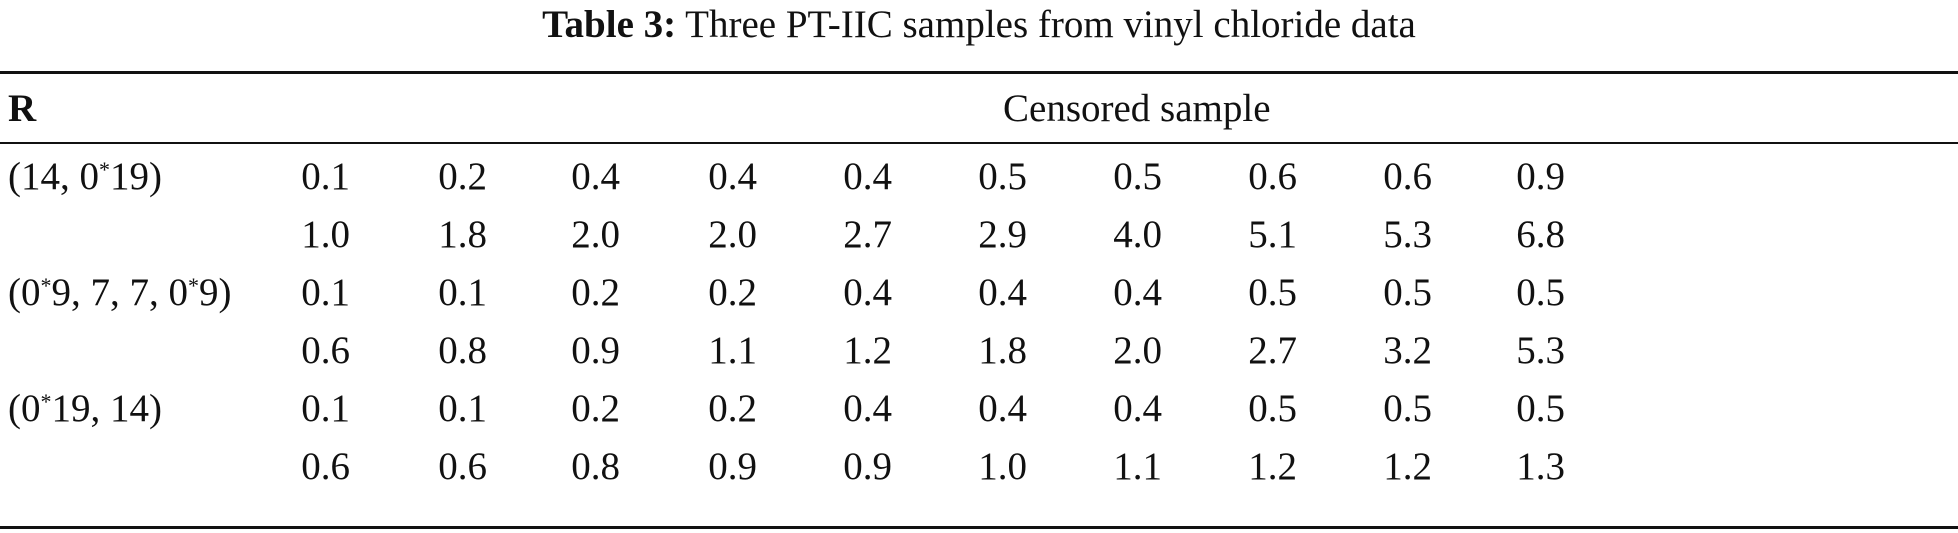 The width and height of the screenshot is (1958, 533). I want to click on top-rule, so click(979, 72).